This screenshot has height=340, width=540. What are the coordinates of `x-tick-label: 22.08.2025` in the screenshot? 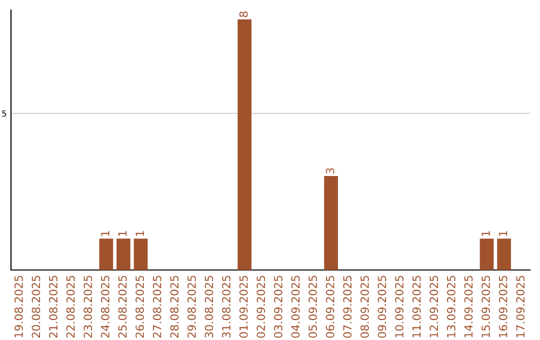 It's located at (70, 307).